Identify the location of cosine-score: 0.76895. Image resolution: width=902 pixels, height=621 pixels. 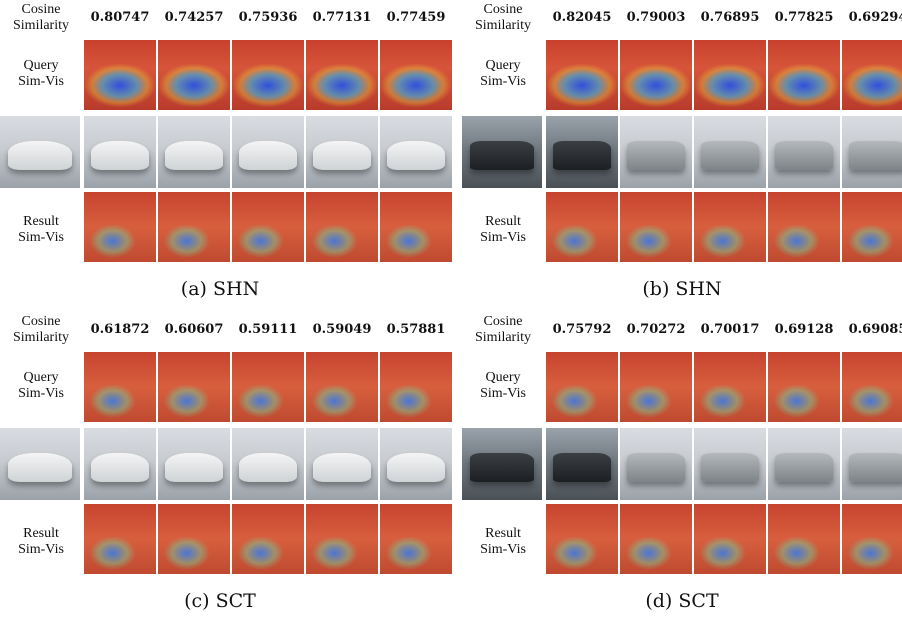
(730, 17).